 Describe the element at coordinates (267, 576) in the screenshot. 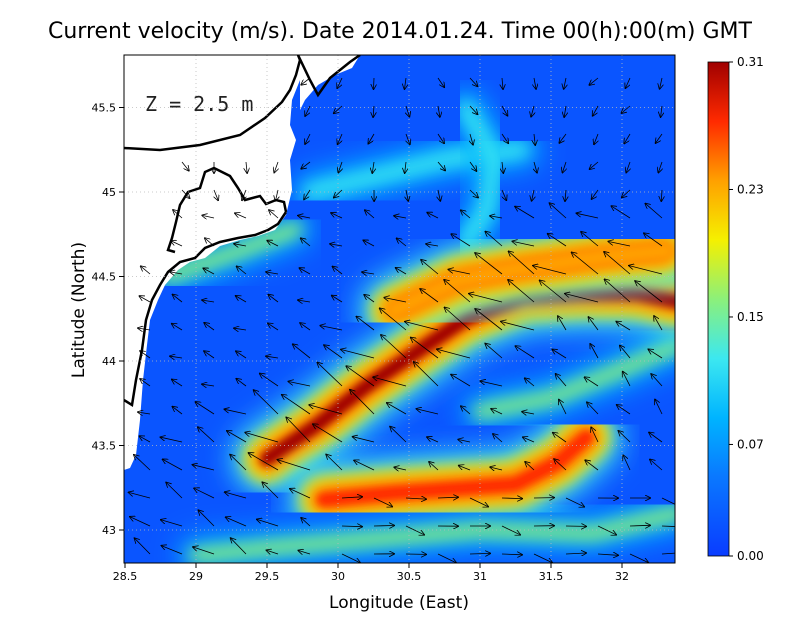

I see `x-tick-label: 29.5` at that location.